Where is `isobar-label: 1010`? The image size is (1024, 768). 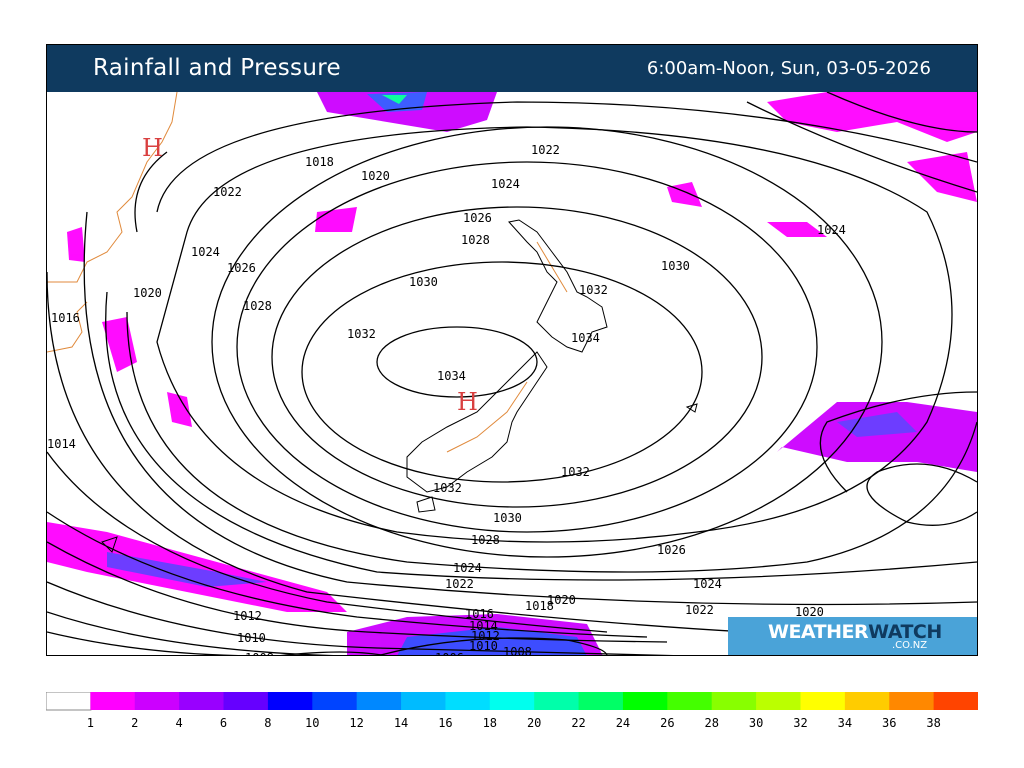 isobar-label: 1010 is located at coordinates (483, 646).